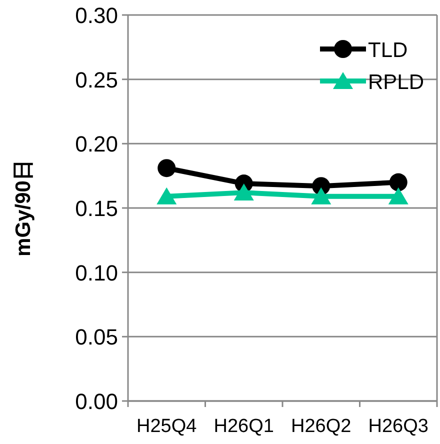 The width and height of the screenshot is (440, 444). What do you see at coordinates (96, 401) in the screenshot?
I see `y-tick-label: 0.00` at bounding box center [96, 401].